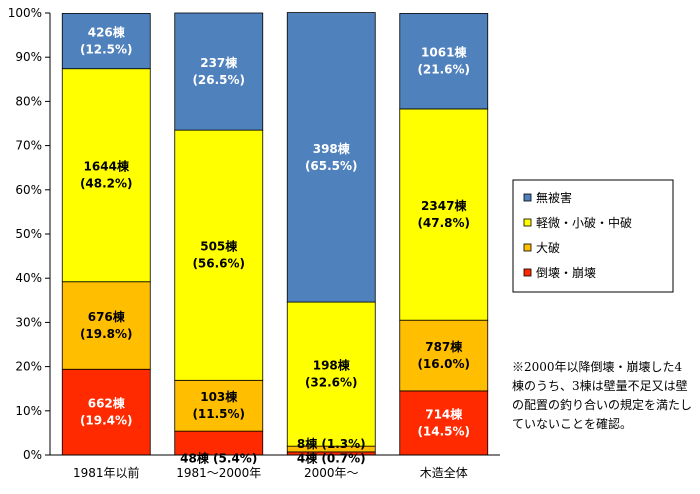  Describe the element at coordinates (444, 472) in the screenshot. I see `x-category-label: 木造全体` at that location.